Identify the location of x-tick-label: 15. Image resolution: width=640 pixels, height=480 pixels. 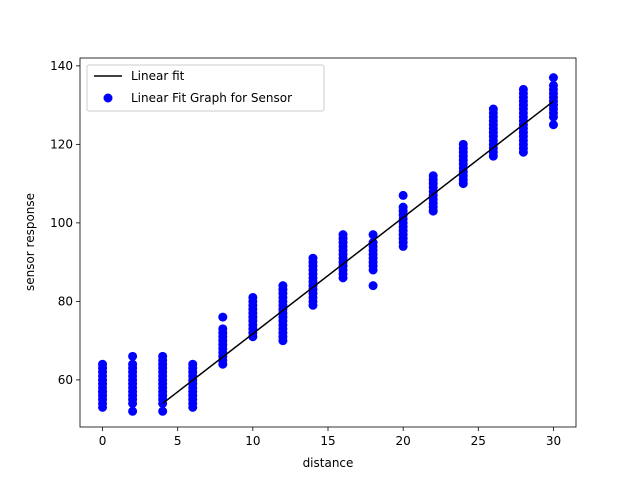
(327, 441).